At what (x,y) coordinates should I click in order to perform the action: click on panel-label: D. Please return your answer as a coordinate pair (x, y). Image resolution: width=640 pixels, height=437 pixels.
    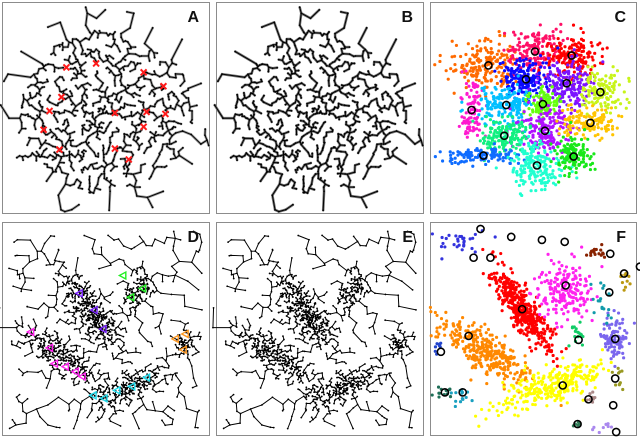
    Looking at the image, I should click on (193, 237).